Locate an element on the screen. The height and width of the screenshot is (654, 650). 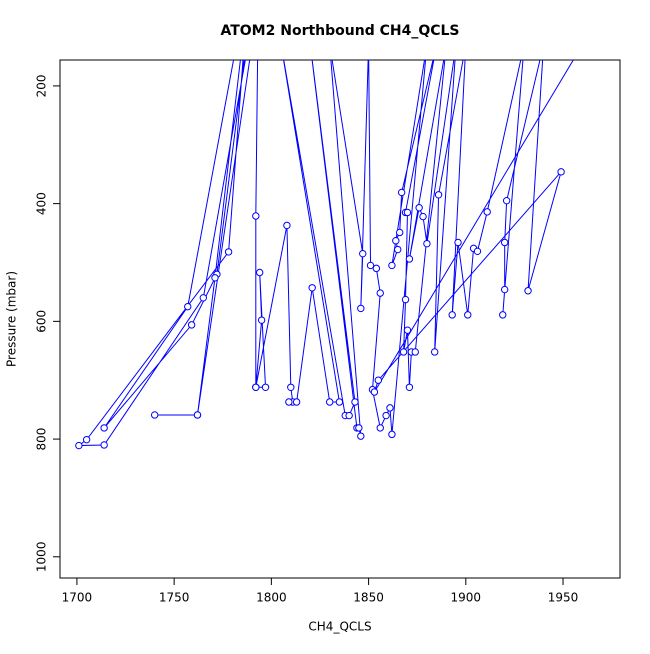
y-tick-label: 400 is located at coordinates (42, 203).